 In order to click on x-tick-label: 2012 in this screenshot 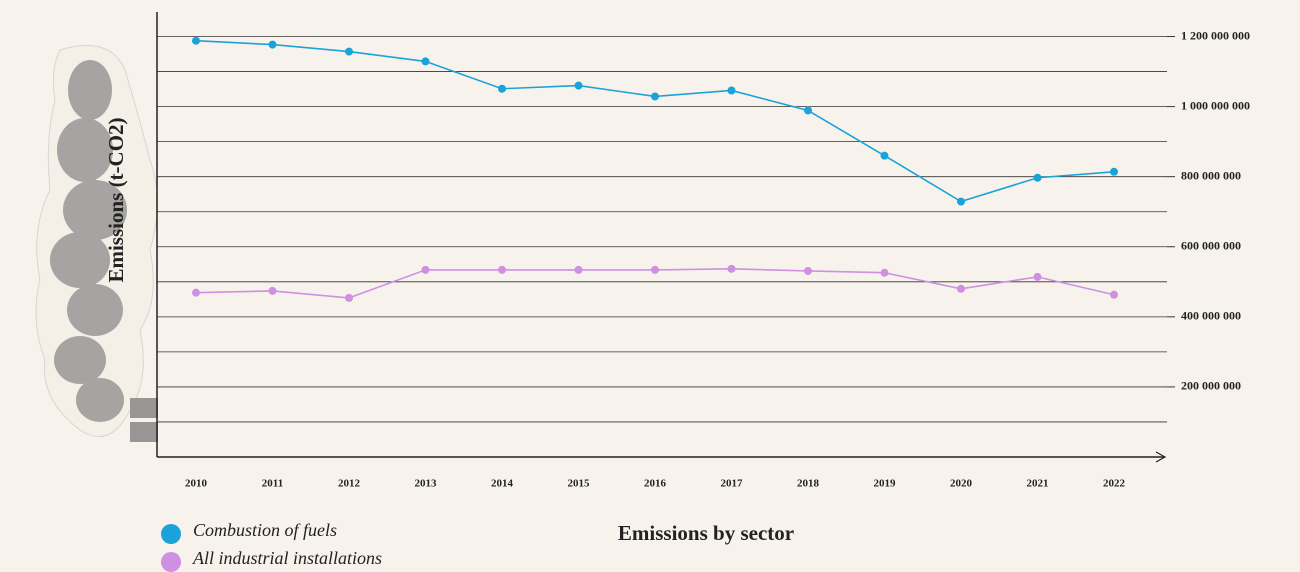, I will do `click(349, 484)`.